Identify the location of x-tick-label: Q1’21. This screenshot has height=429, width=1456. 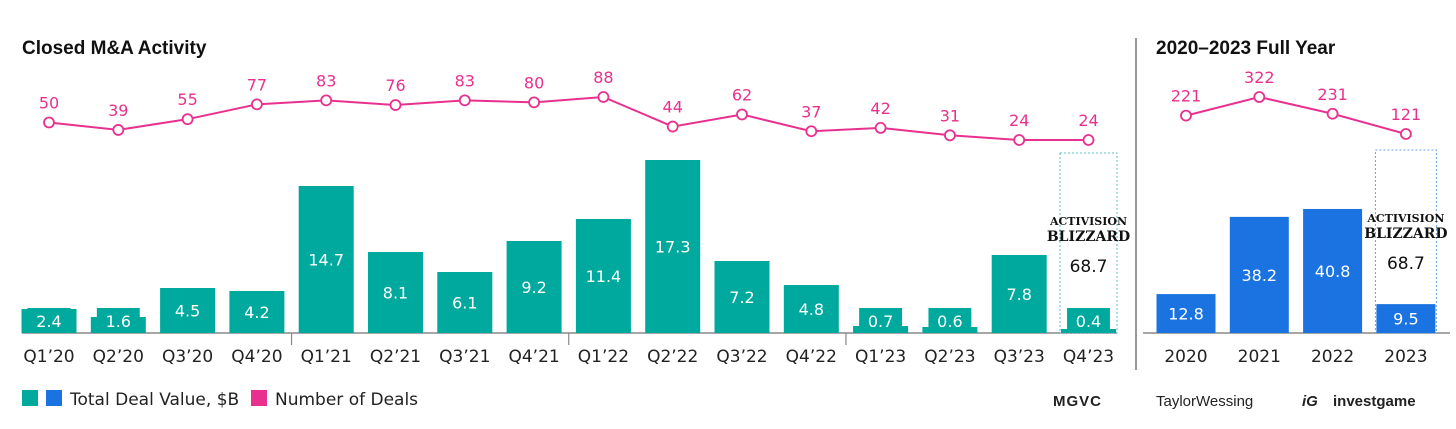
(326, 357).